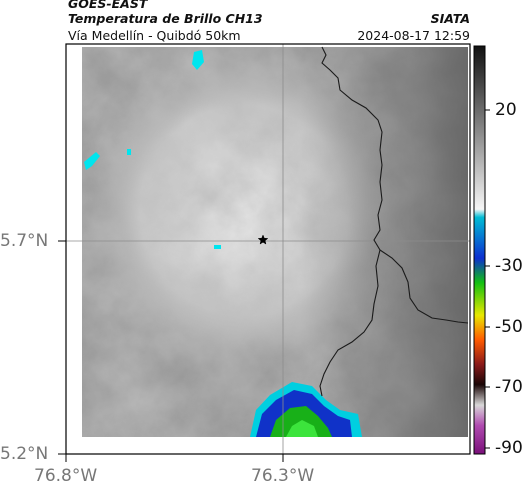 The height and width of the screenshot is (491, 526). I want to click on star-marker, so click(263, 239).